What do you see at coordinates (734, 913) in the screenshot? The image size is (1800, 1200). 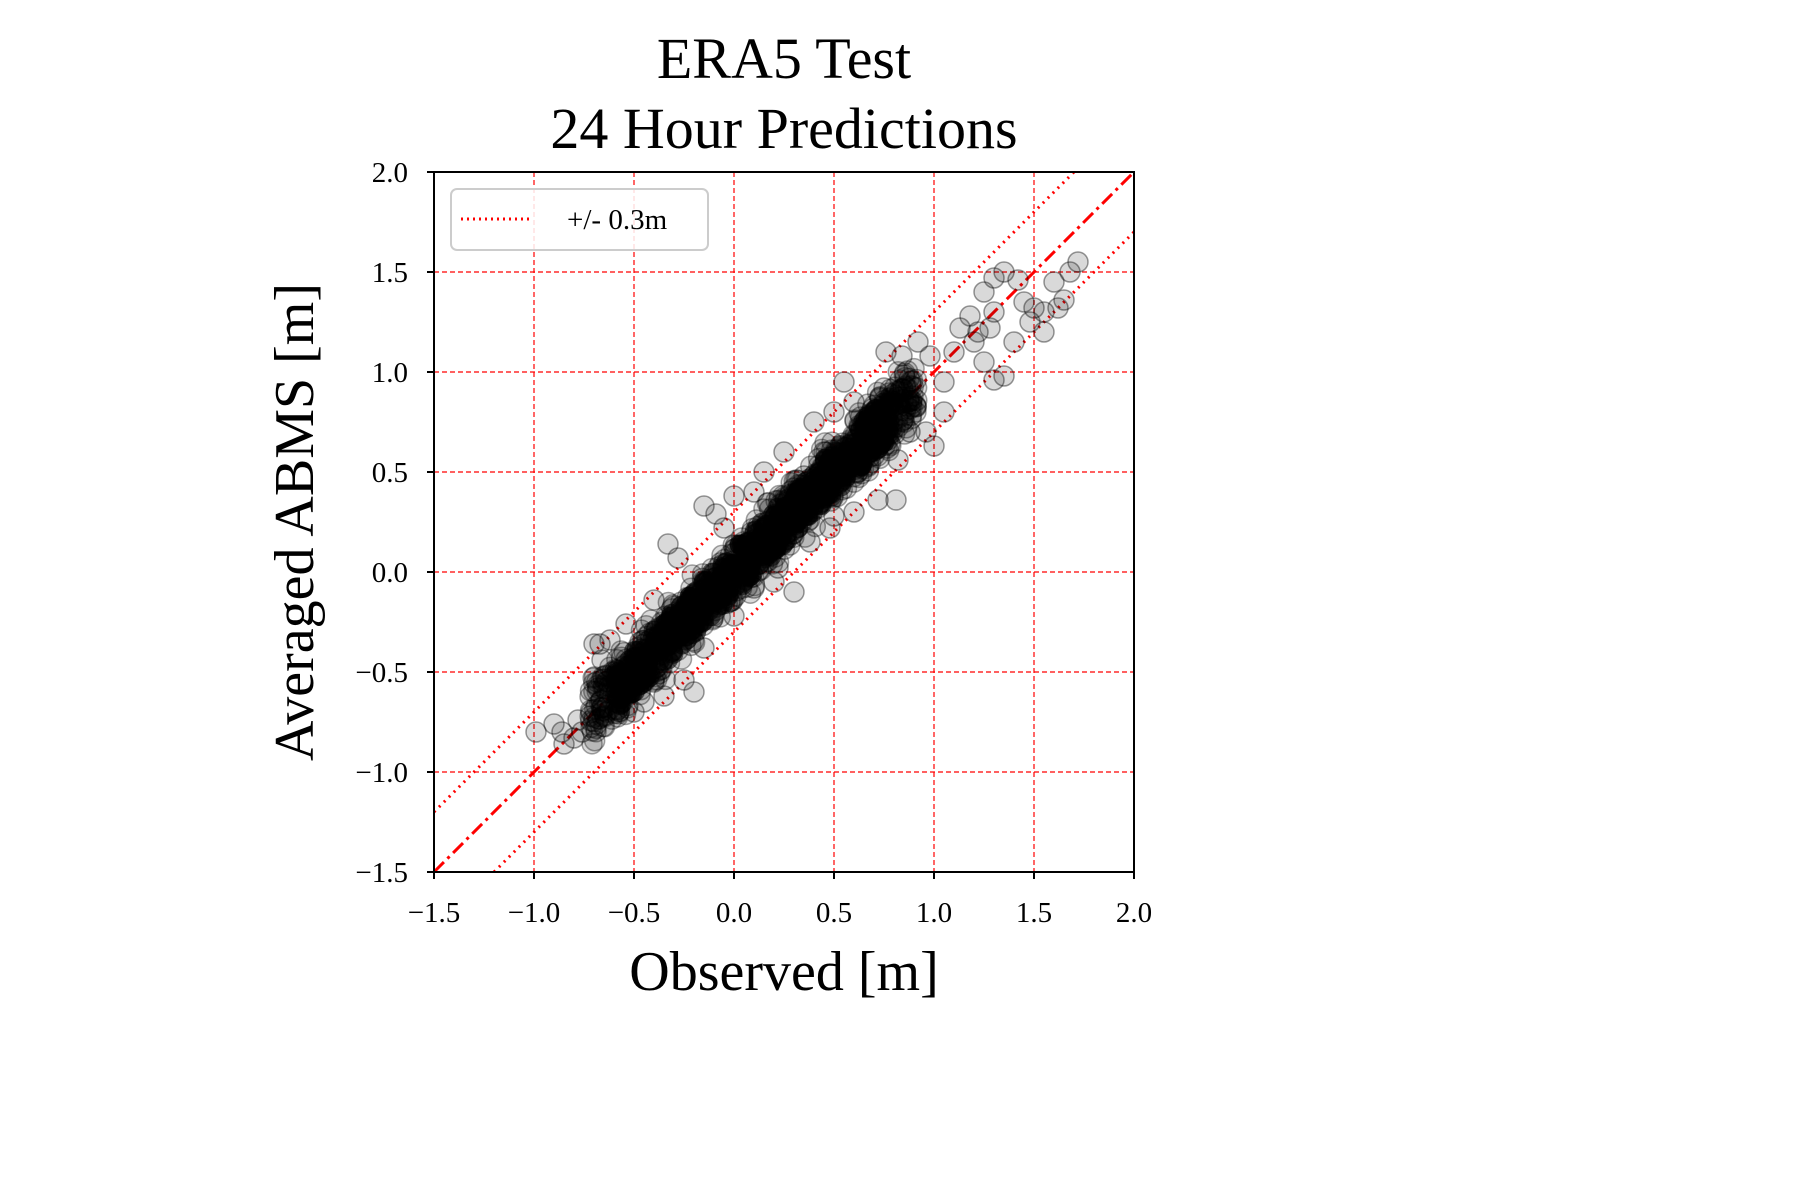 I see `x-tick-label: 0.0` at bounding box center [734, 913].